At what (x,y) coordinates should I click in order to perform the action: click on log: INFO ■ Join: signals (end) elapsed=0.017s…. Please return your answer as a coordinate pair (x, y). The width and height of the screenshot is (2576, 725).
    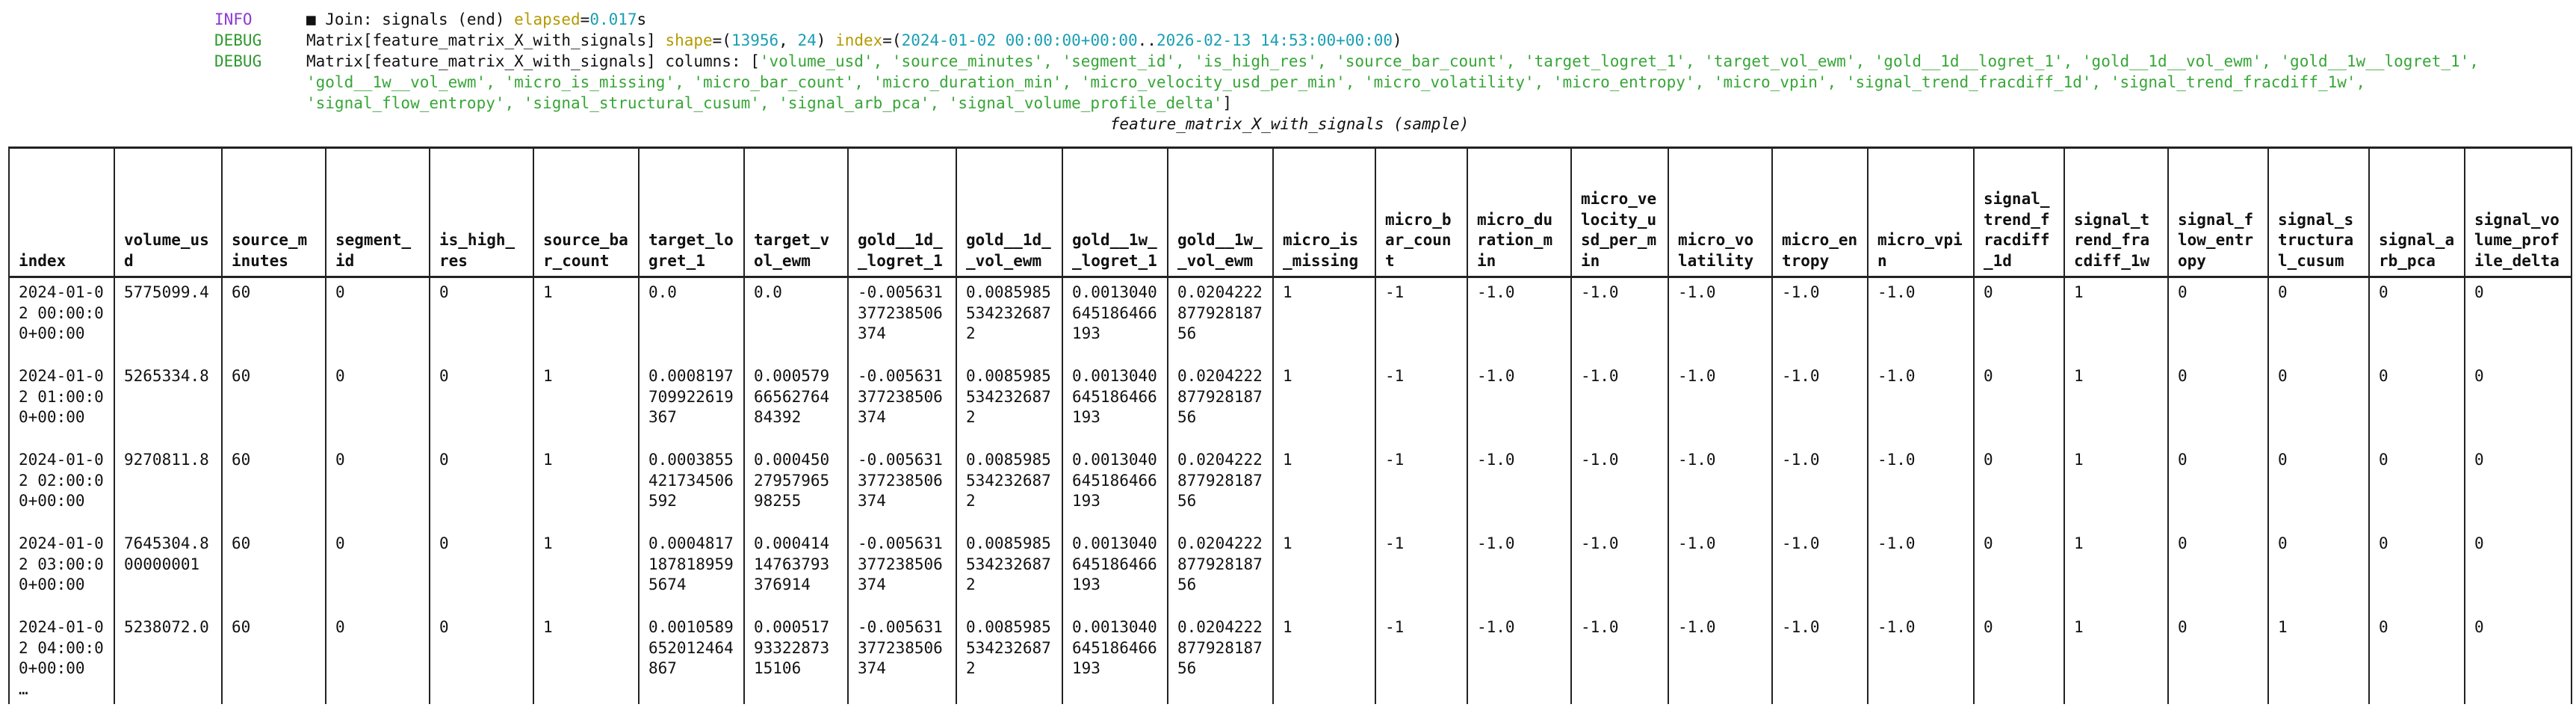
    Looking at the image, I should click on (1387, 62).